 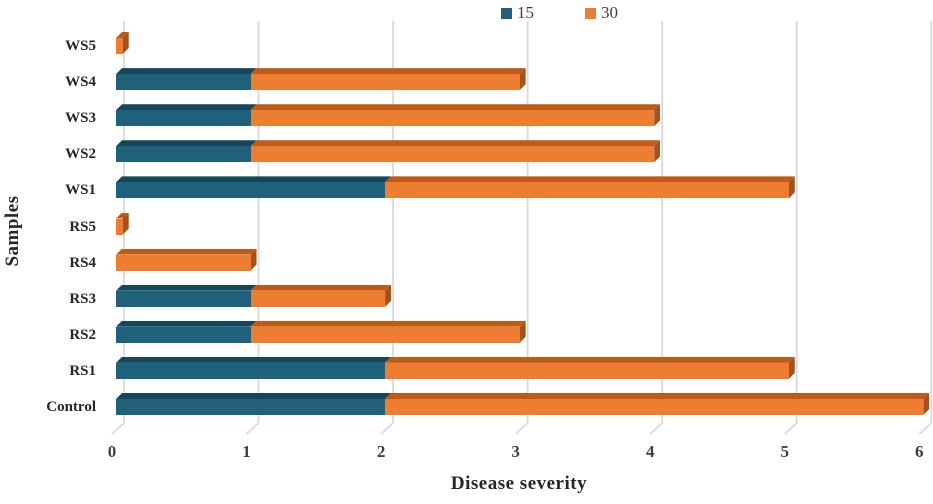 What do you see at coordinates (82, 226) in the screenshot?
I see `category-label: RS5` at bounding box center [82, 226].